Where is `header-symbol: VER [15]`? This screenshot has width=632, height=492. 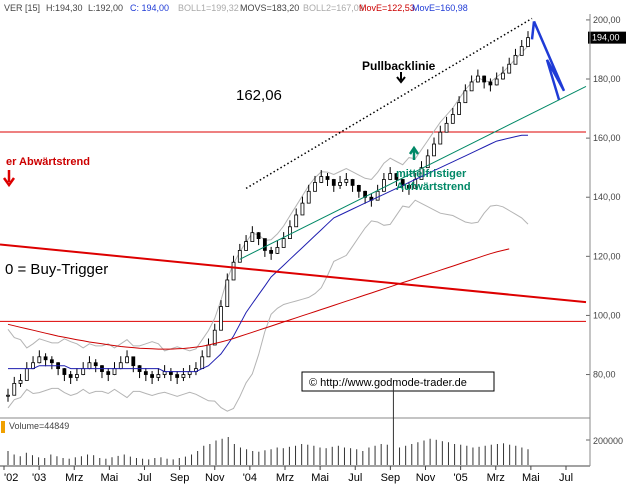
header-symbol: VER [15] is located at coordinates (22, 8).